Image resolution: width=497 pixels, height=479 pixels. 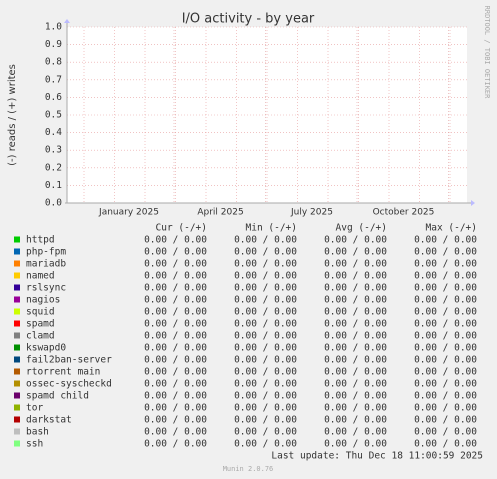 I want to click on legend-name: bash, so click(x=37, y=432).